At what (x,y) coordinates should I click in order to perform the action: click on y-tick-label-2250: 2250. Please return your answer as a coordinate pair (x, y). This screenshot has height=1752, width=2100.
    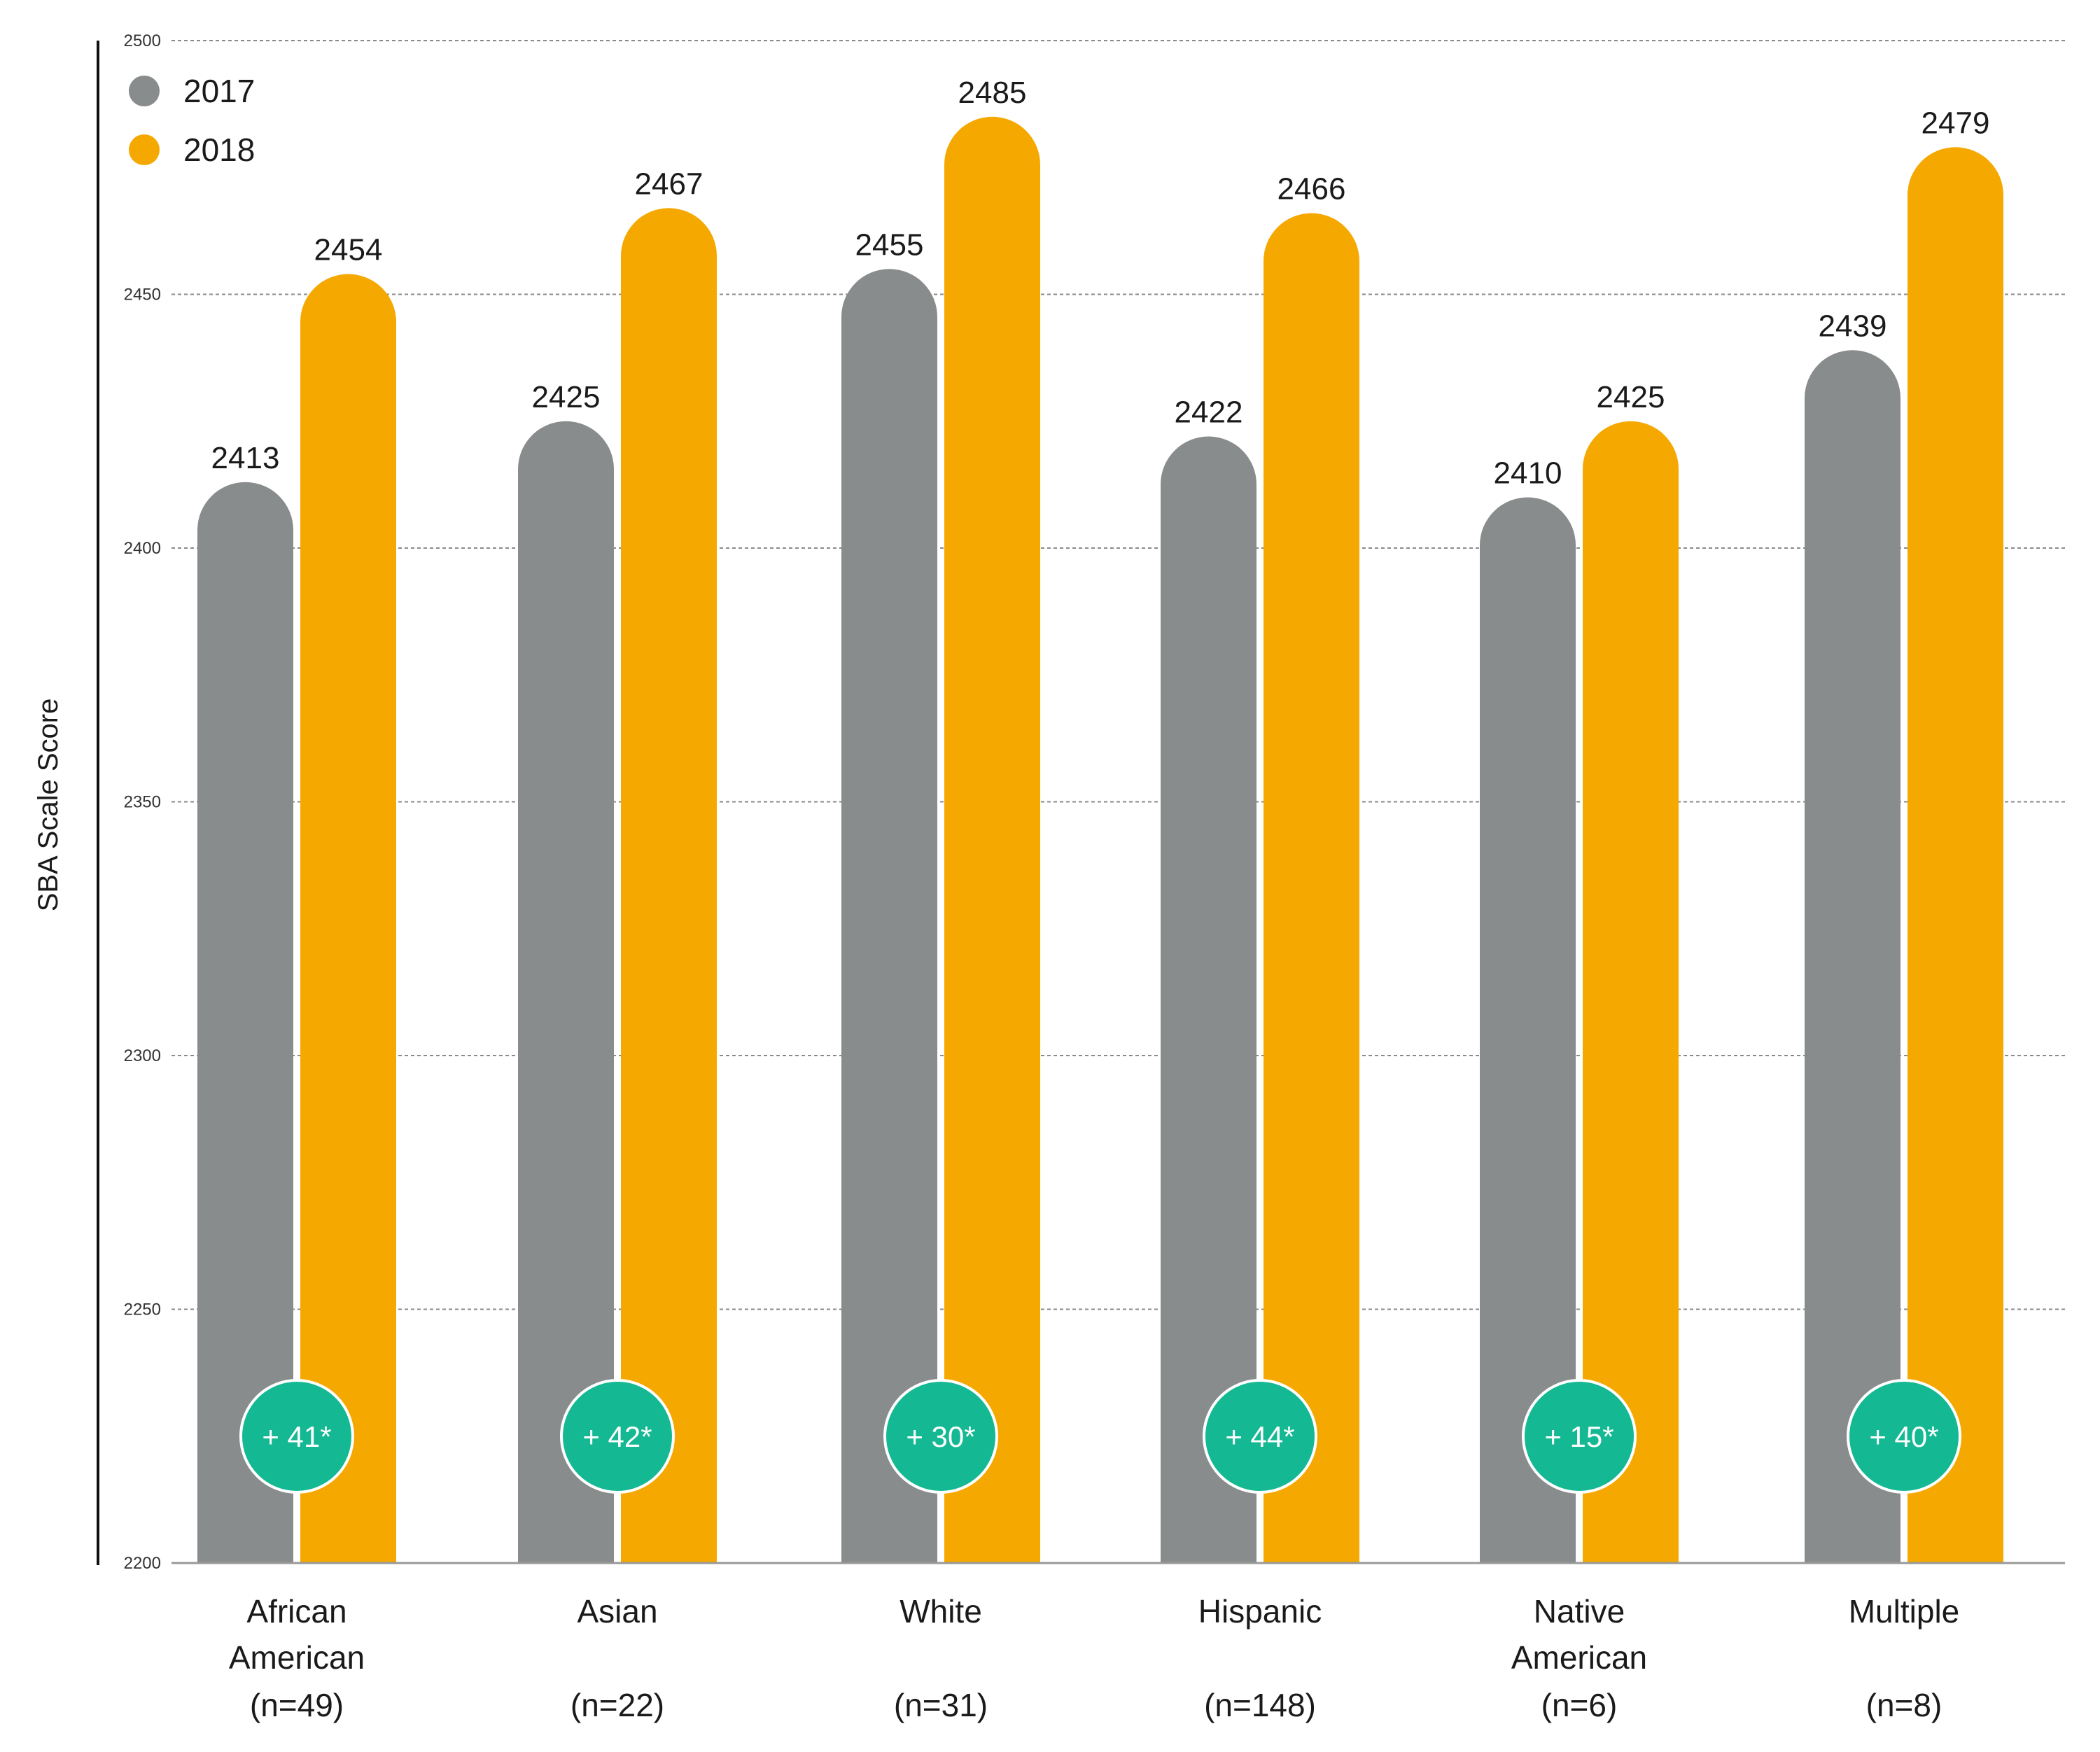
    Looking at the image, I should click on (142, 1310).